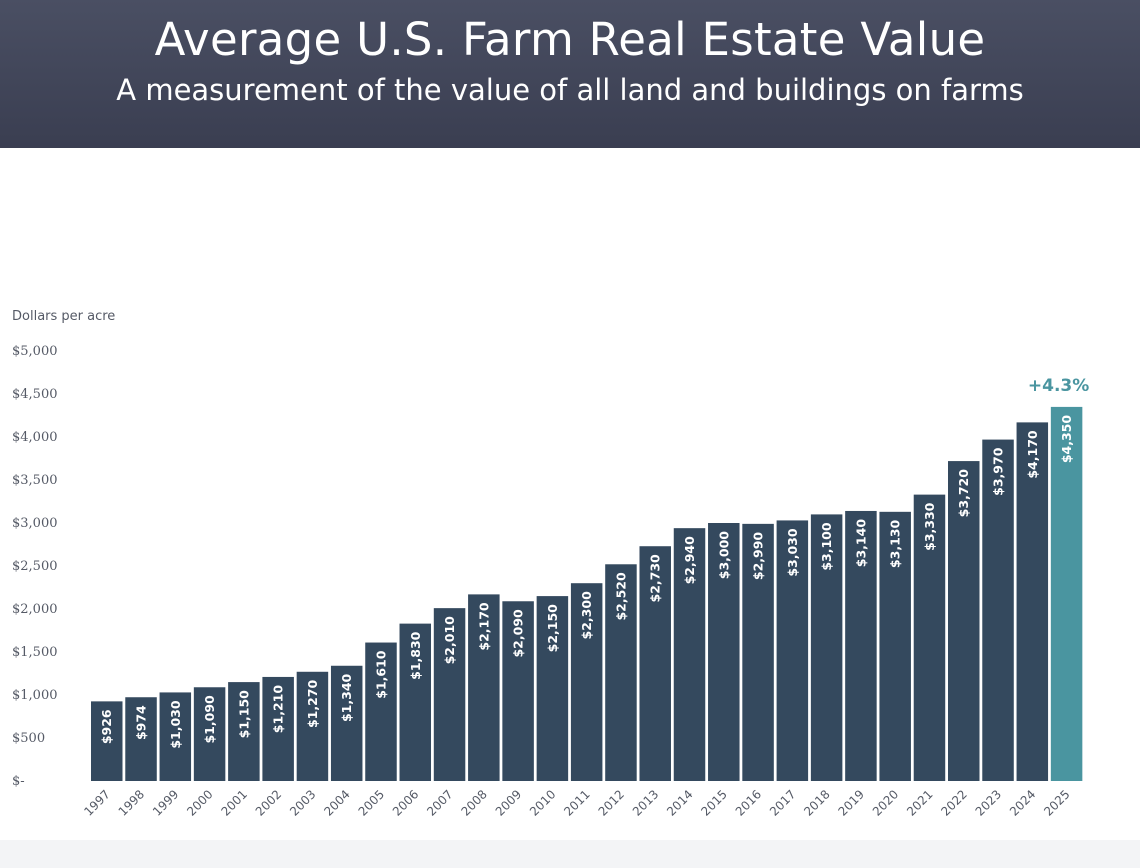 The height and width of the screenshot is (868, 1140). What do you see at coordinates (35, 351) in the screenshot?
I see `y-tick-label: $5,000` at bounding box center [35, 351].